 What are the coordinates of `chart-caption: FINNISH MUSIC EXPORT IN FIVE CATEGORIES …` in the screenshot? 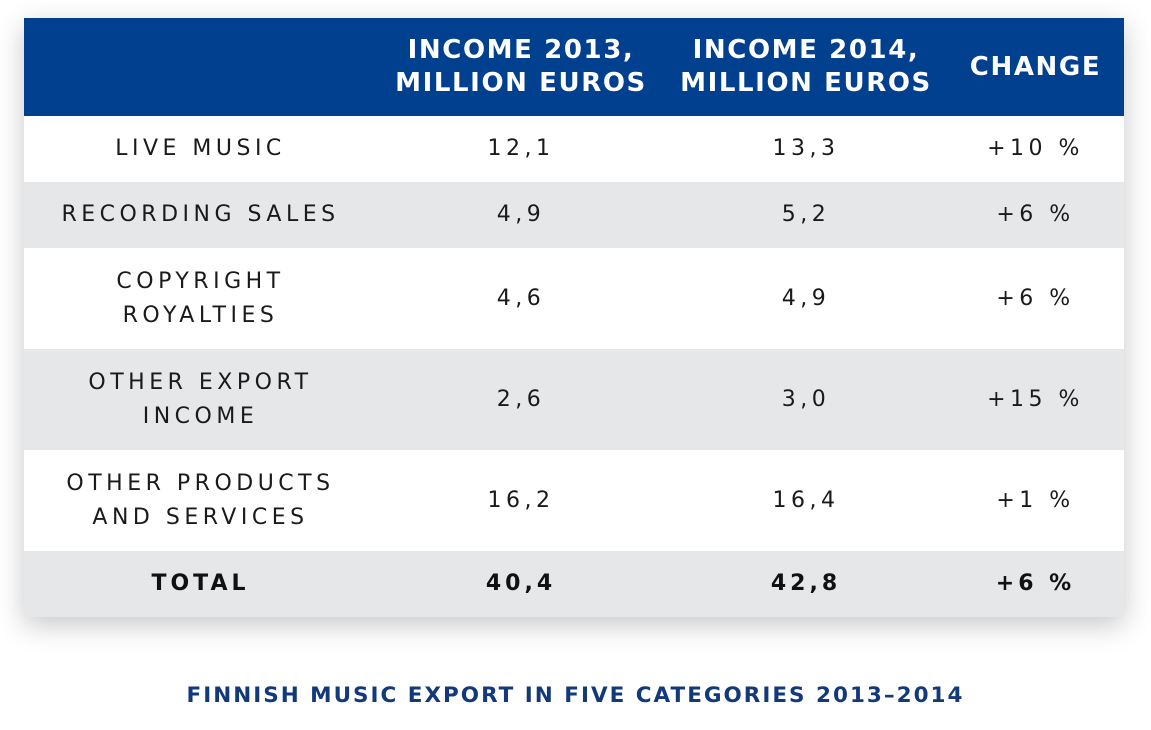 It's located at (575, 695).